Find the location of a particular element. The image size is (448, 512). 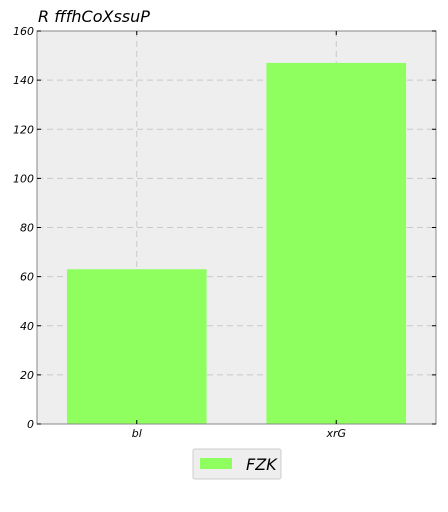

x-tick-label: bl is located at coordinates (137, 433).